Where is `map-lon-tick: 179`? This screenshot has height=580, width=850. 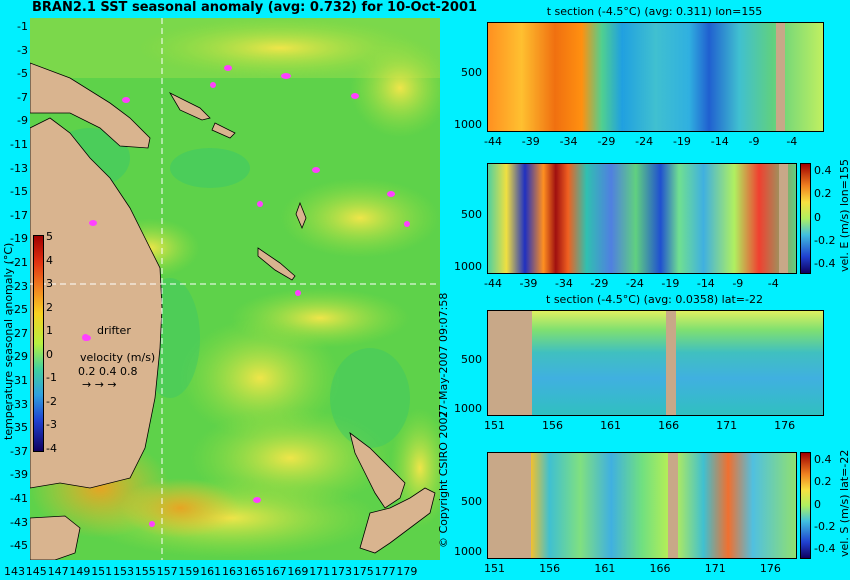 map-lon-tick: 179 is located at coordinates (407, 571).